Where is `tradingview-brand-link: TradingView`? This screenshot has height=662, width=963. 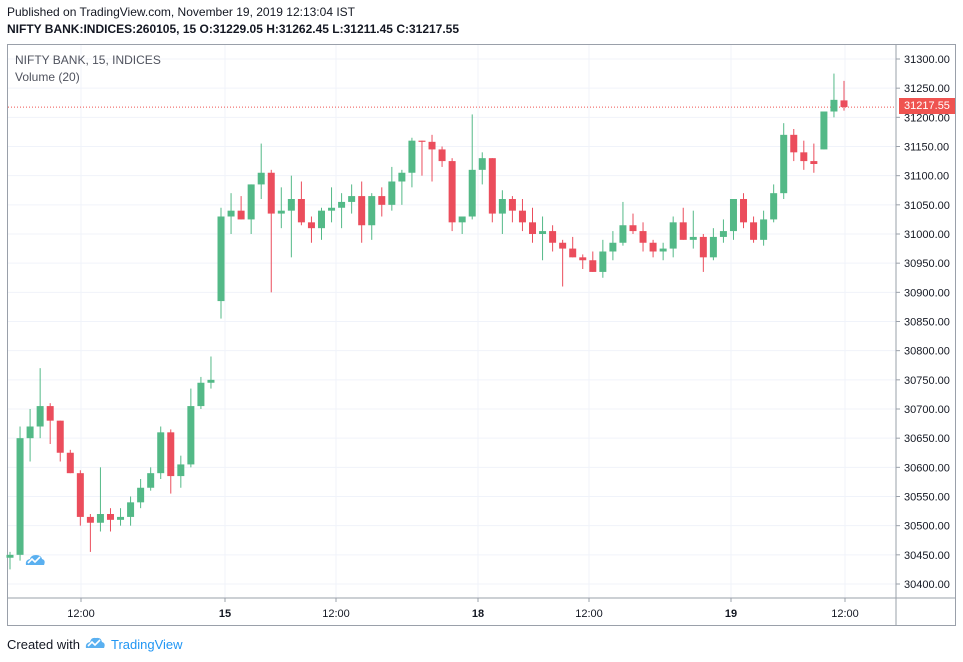 tradingview-brand-link: TradingView is located at coordinates (146, 644).